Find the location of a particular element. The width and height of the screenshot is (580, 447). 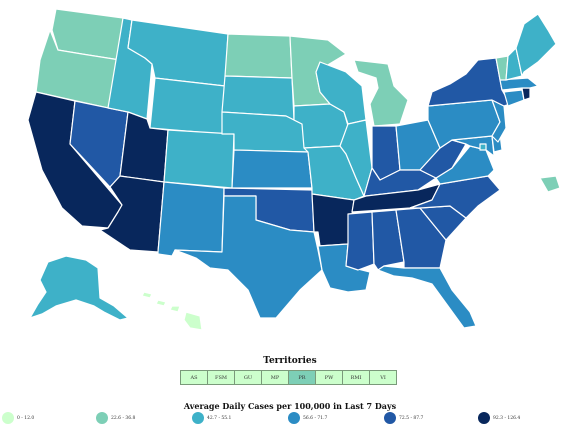

territory-button-fsm: FSM is located at coordinates (221, 377).